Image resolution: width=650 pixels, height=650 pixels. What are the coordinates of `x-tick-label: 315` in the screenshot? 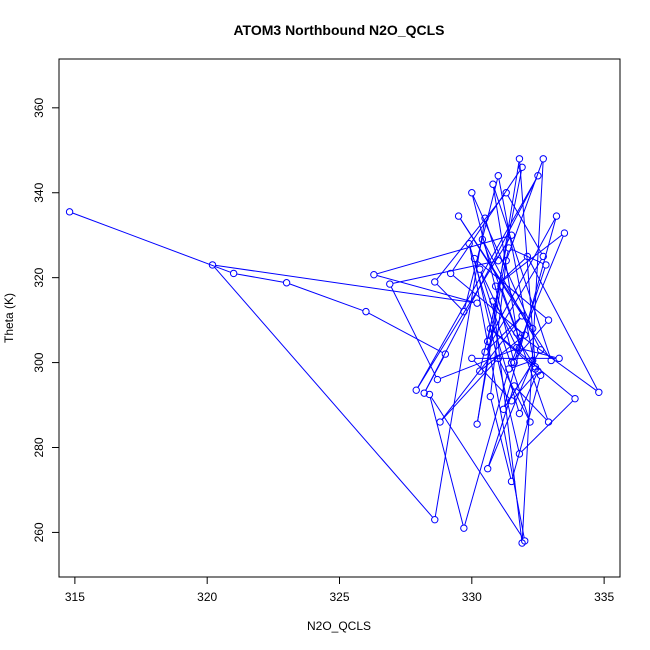 It's located at (75, 597).